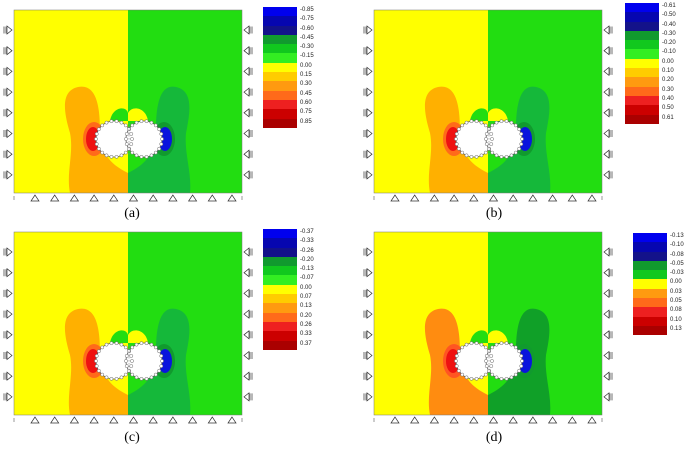 The width and height of the screenshot is (685, 449). What do you see at coordinates (494, 213) in the screenshot?
I see `caption-b: (b)` at bounding box center [494, 213].